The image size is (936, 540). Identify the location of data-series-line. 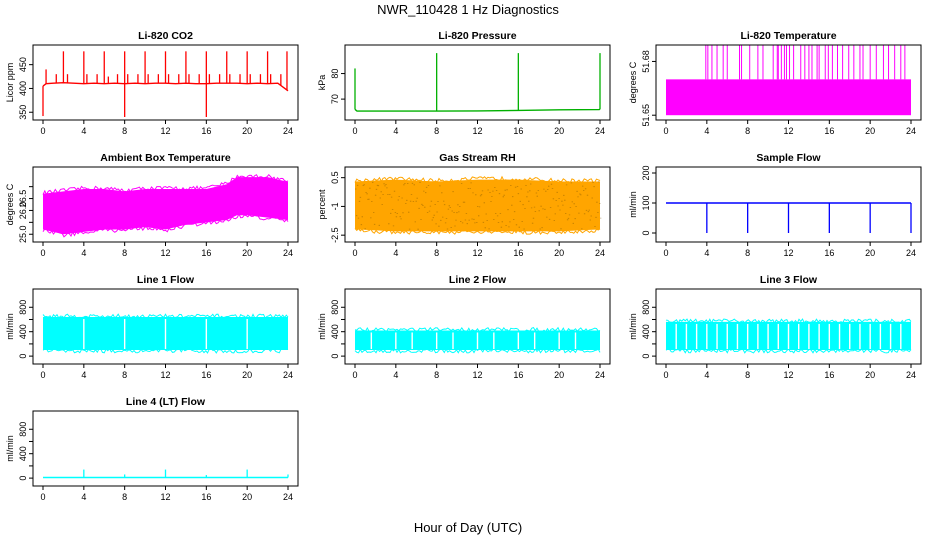
(477, 110).